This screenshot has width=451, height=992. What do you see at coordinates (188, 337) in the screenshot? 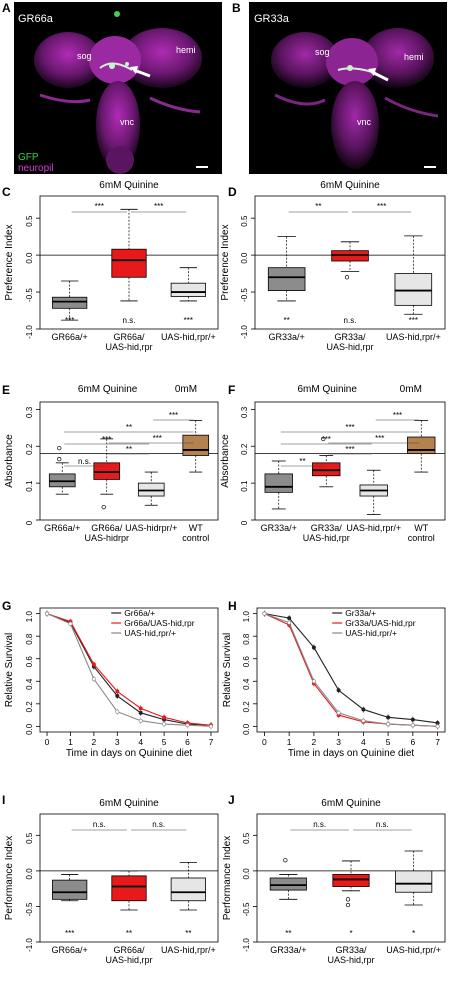
I see `x-category-label: UAS-hid,rpr/+` at bounding box center [188, 337].